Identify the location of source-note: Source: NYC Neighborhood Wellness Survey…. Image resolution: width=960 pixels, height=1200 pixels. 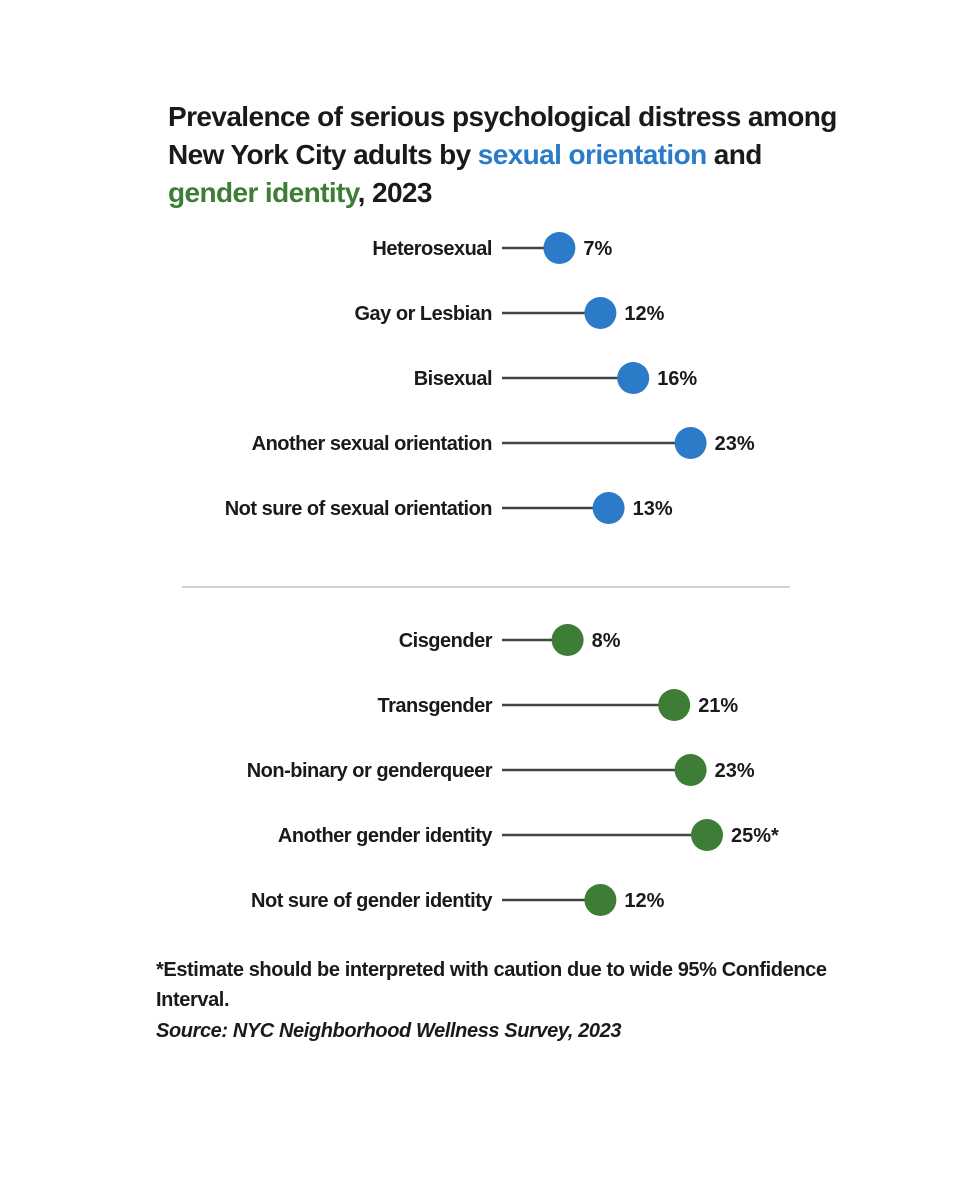
(389, 1031).